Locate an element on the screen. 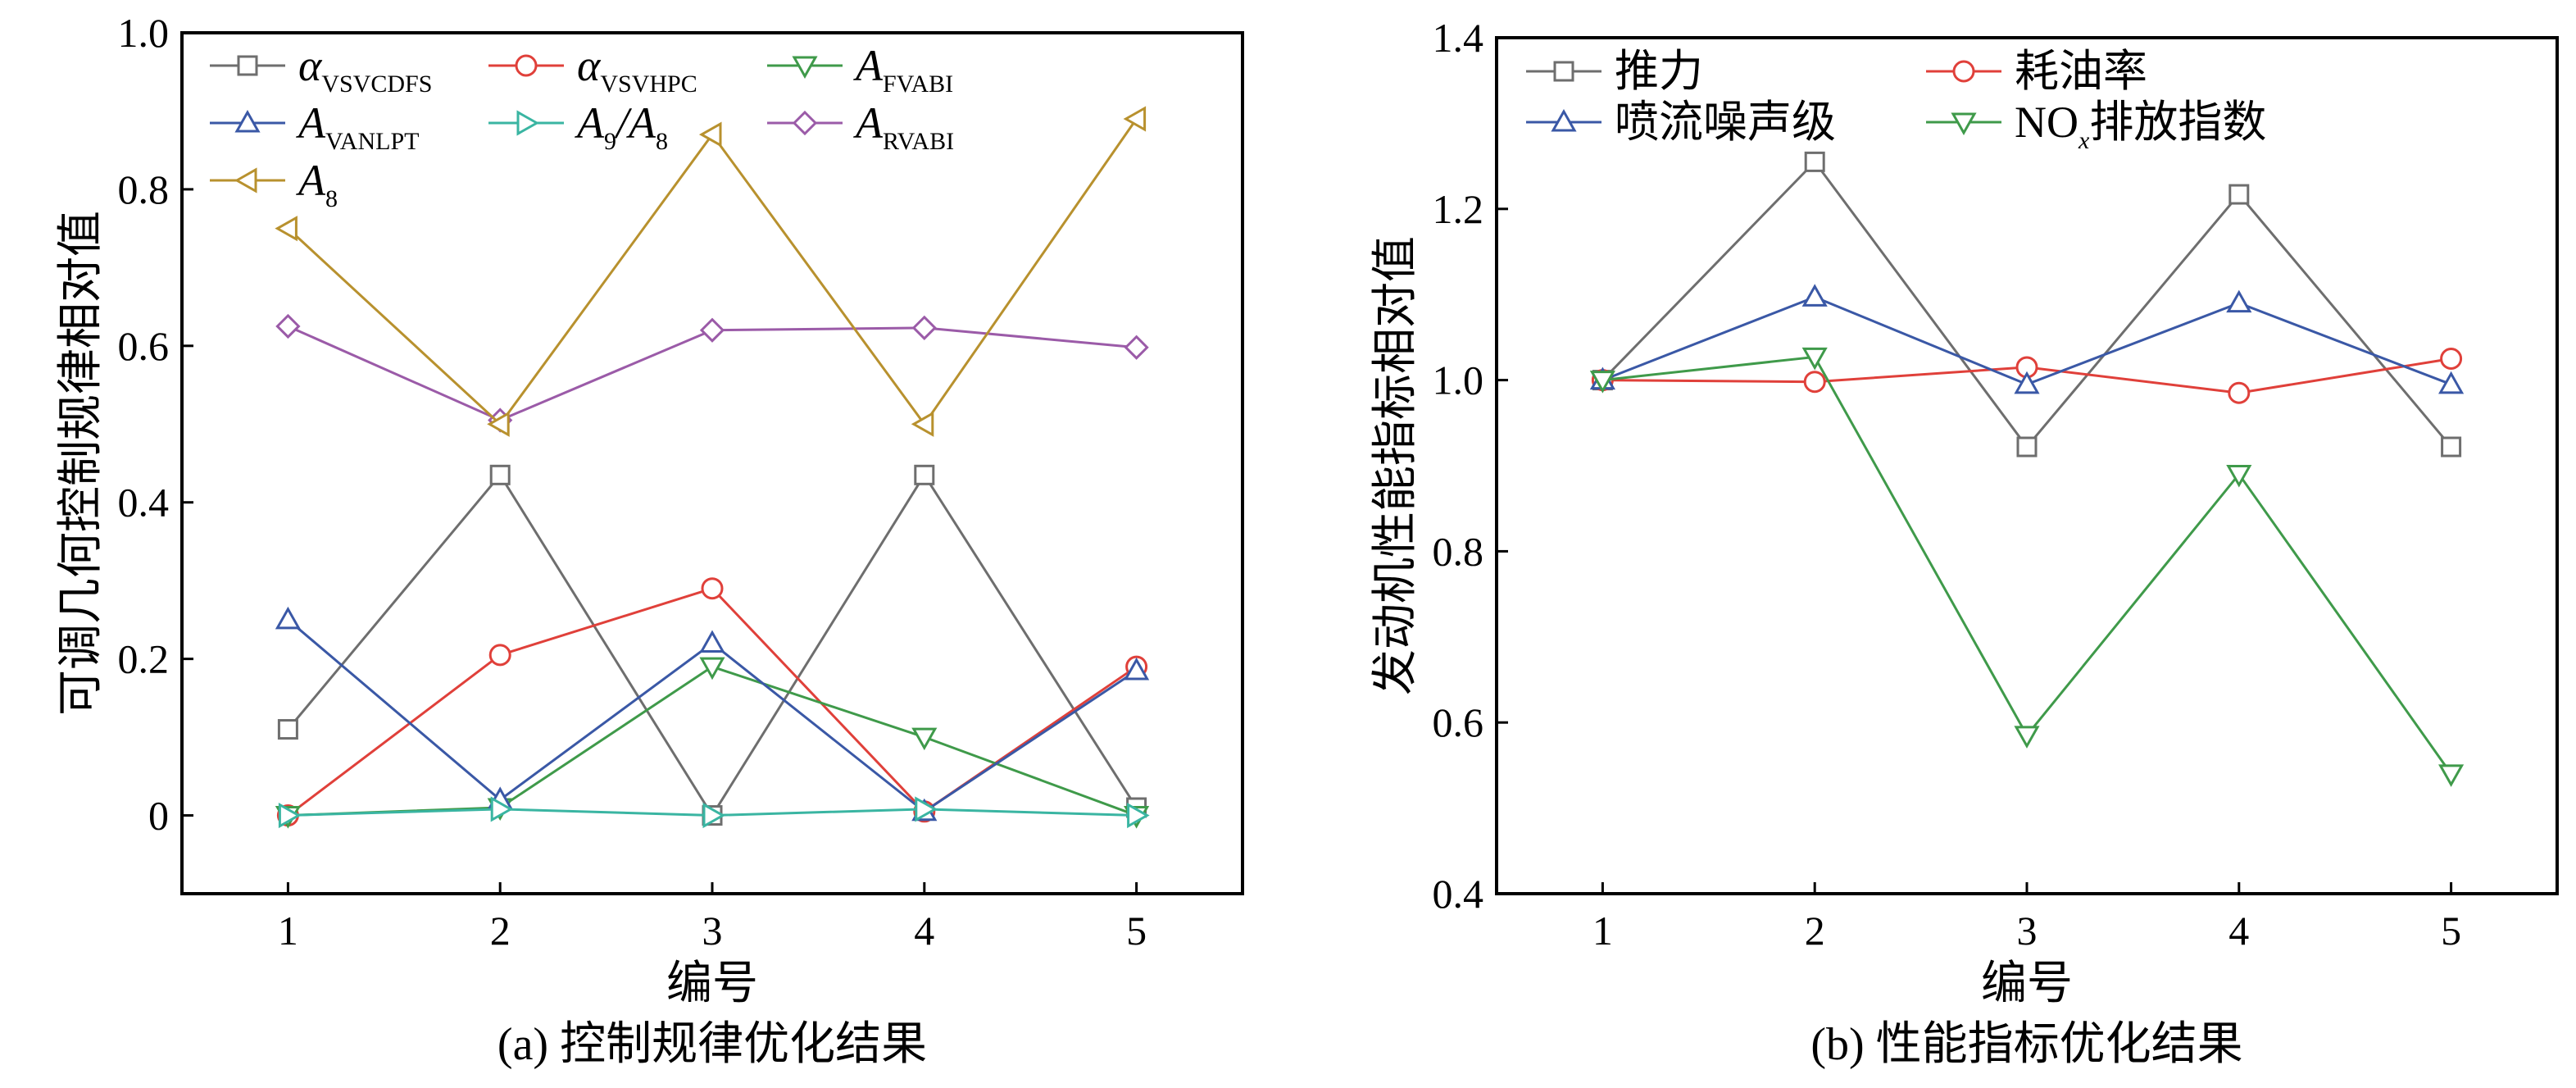  series-α_VSVHPC is located at coordinates (712, 702).